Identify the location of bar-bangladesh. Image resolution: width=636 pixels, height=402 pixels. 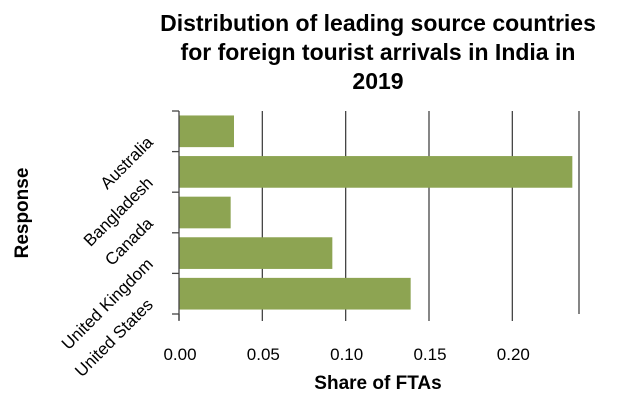
(376, 172).